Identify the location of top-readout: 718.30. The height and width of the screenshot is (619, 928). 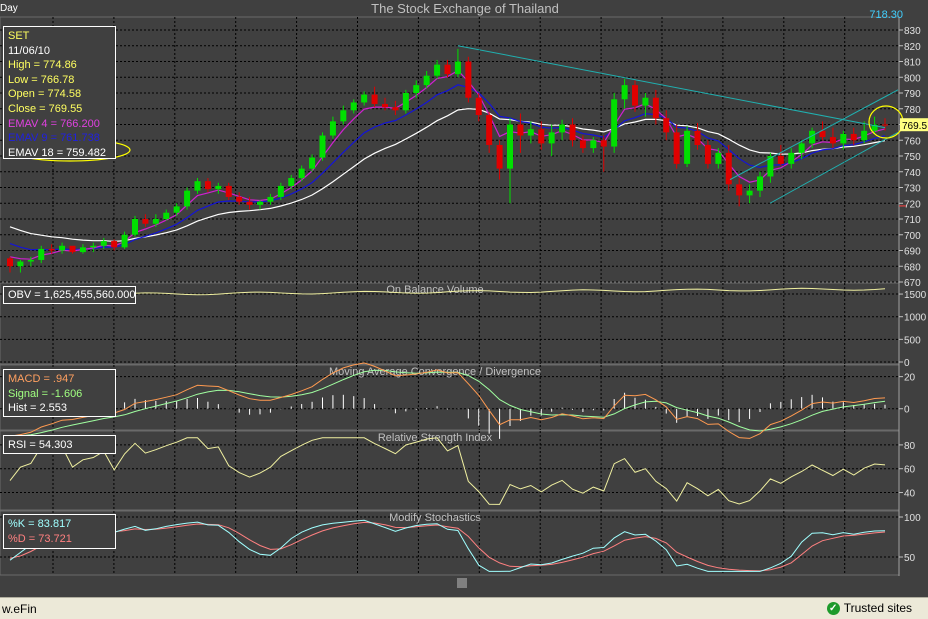
(886, 15).